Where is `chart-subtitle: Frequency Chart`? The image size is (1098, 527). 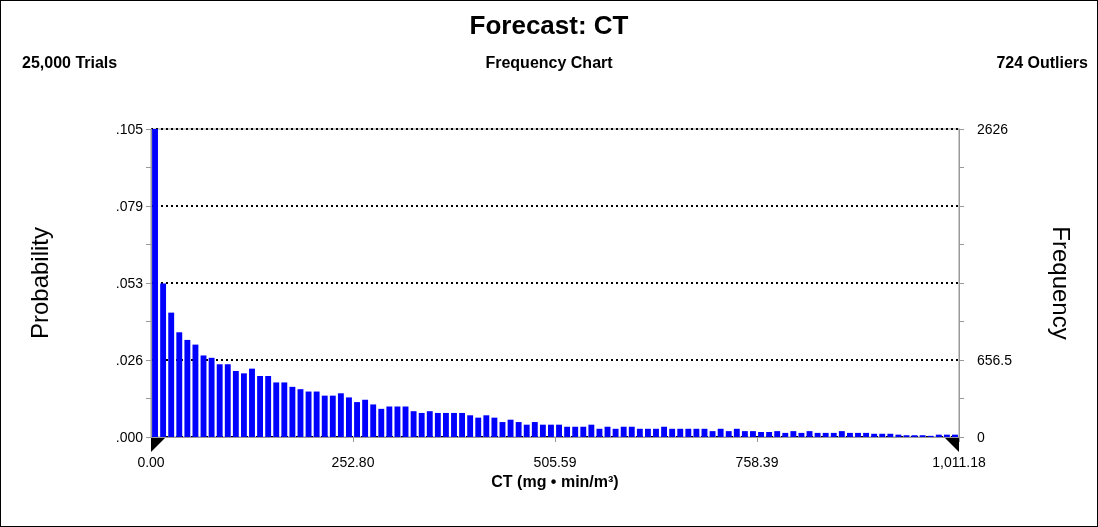
chart-subtitle: Frequency Chart is located at coordinates (549, 62).